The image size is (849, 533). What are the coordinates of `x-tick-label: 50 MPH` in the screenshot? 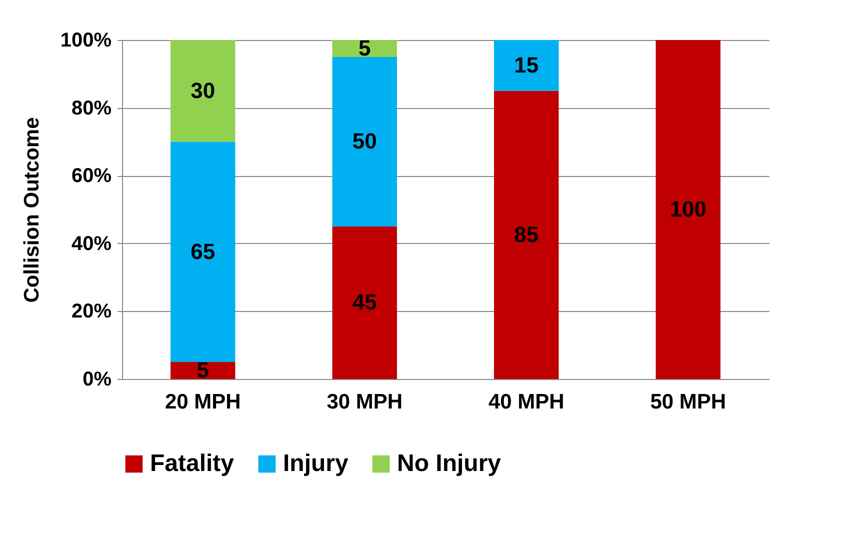 It's located at (688, 402).